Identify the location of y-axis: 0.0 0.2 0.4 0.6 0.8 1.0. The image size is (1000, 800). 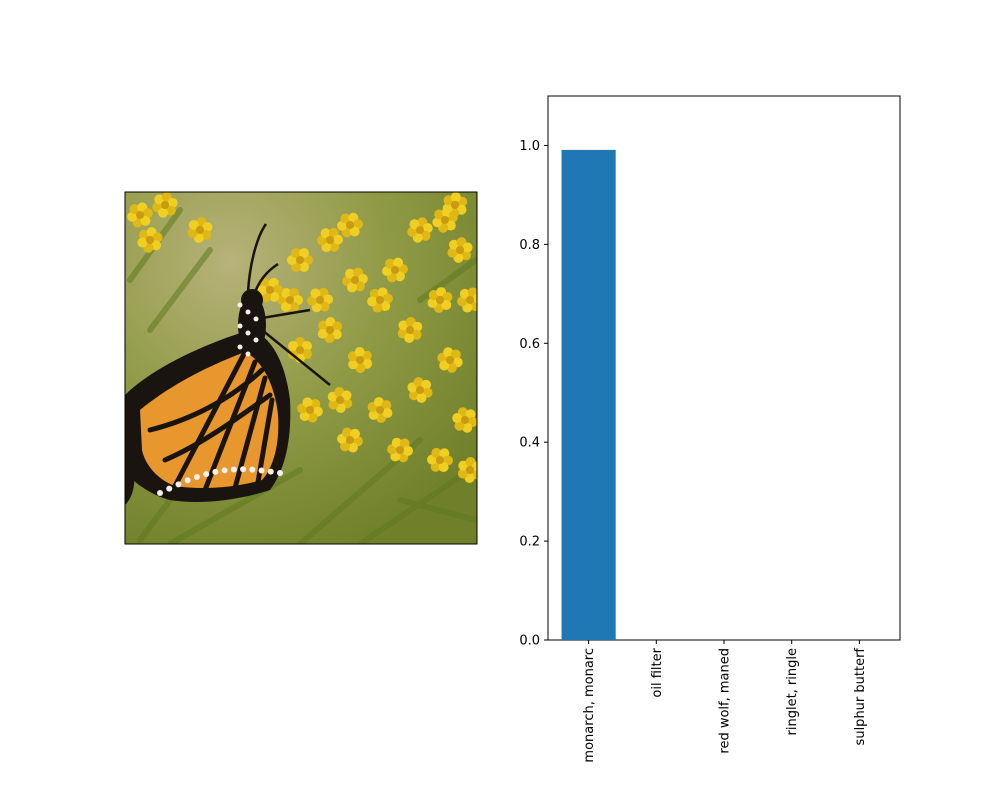
(533, 394).